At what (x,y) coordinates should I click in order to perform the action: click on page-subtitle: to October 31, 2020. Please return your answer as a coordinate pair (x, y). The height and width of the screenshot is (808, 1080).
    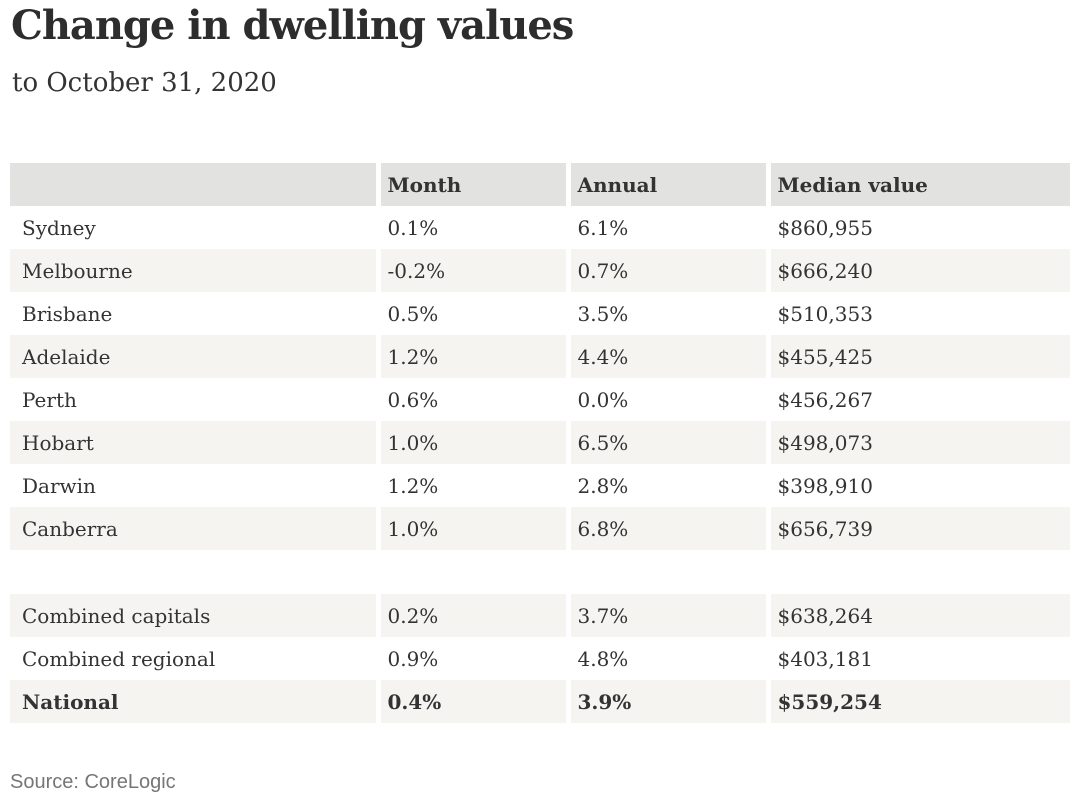
    Looking at the image, I should click on (144, 83).